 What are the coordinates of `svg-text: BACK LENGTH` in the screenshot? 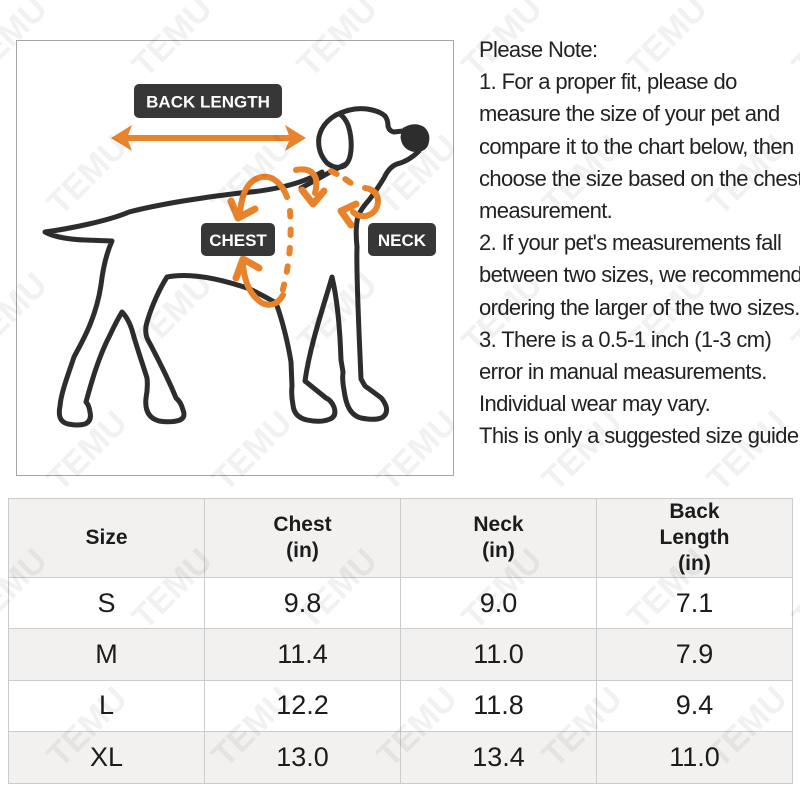 It's located at (208, 102).